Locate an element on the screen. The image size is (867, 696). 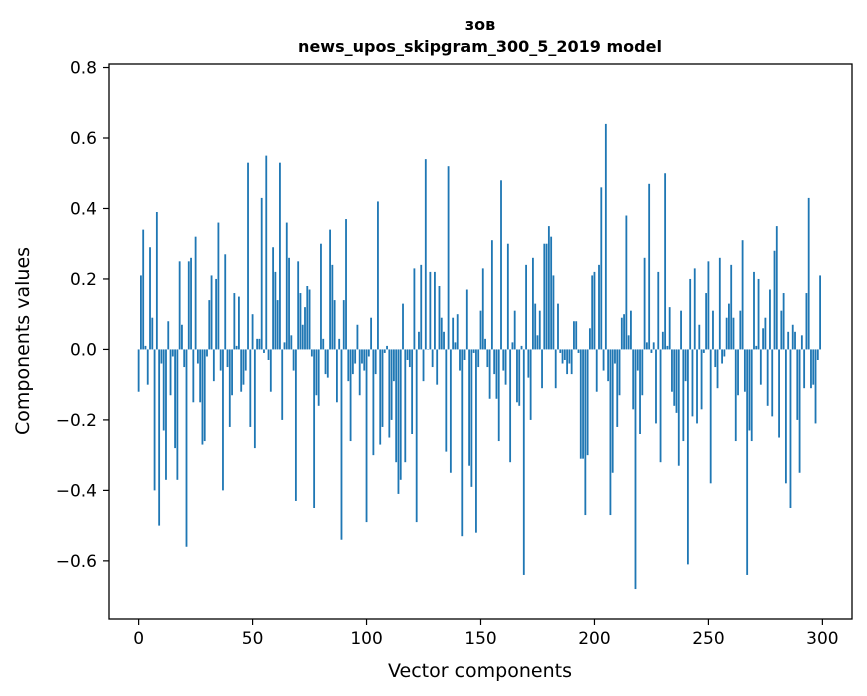
y-axis-label: Components values is located at coordinates (23, 341).